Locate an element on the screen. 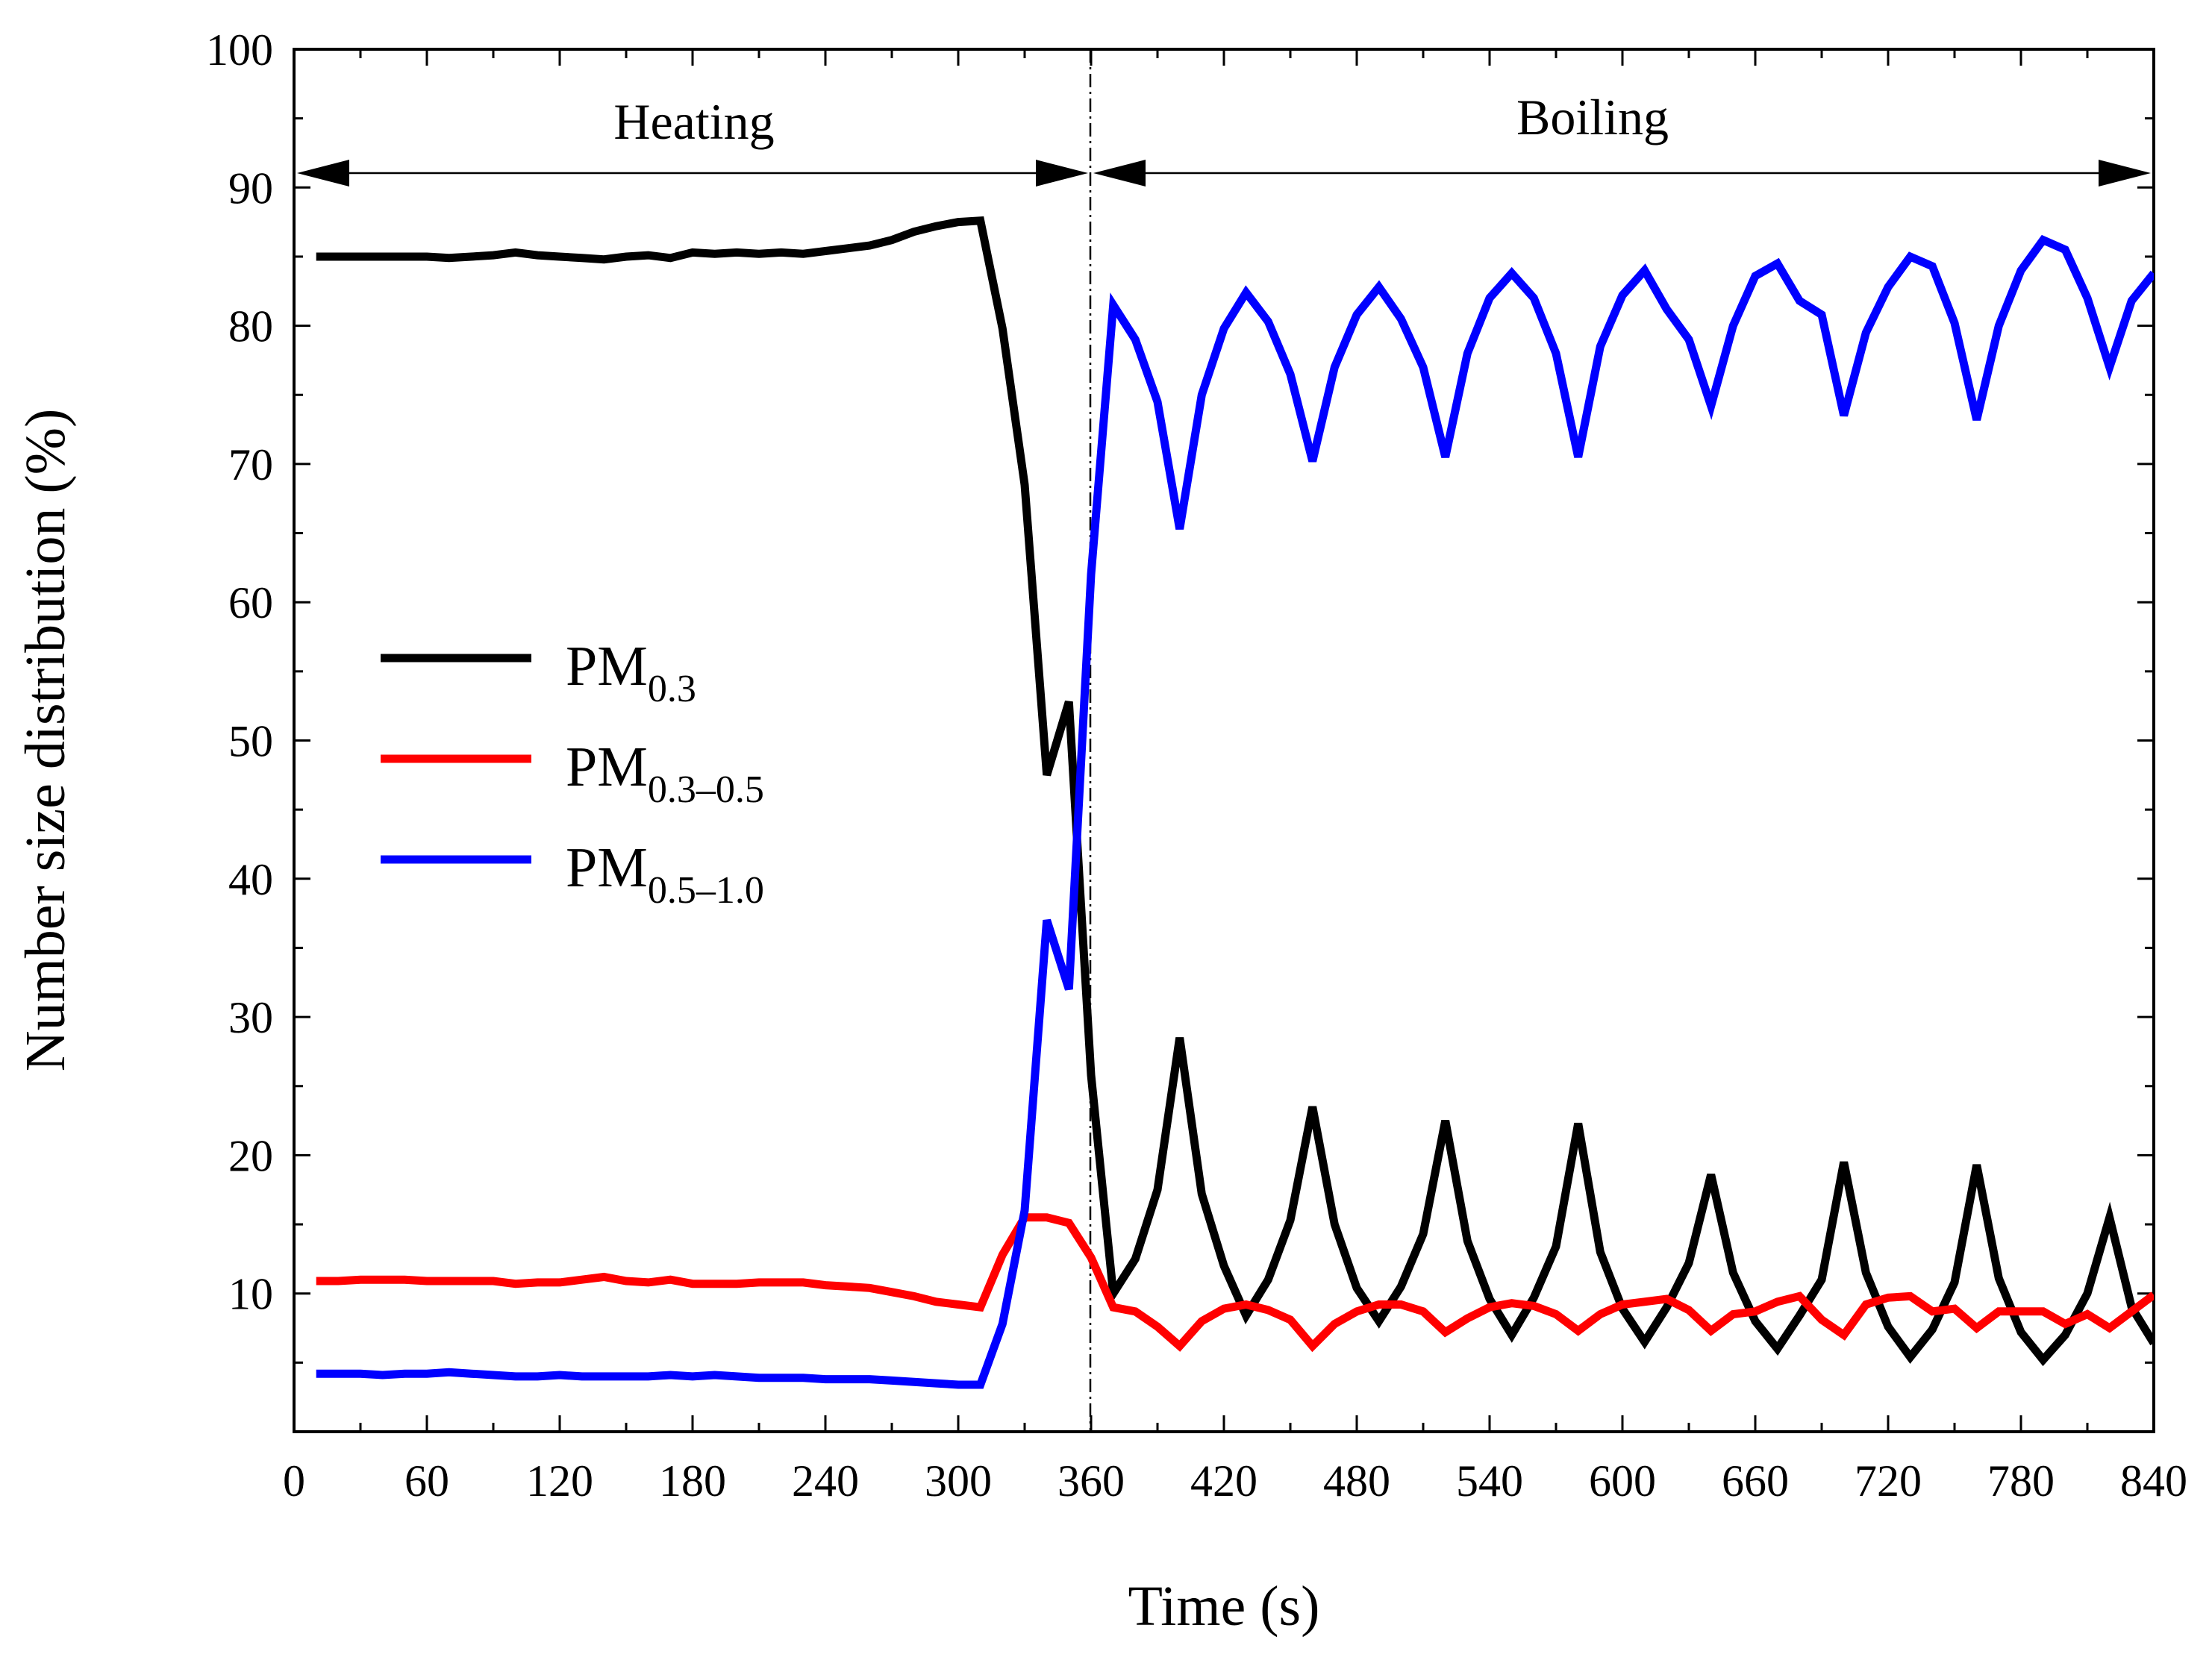  y-tick-label: 10 is located at coordinates (250, 1294).